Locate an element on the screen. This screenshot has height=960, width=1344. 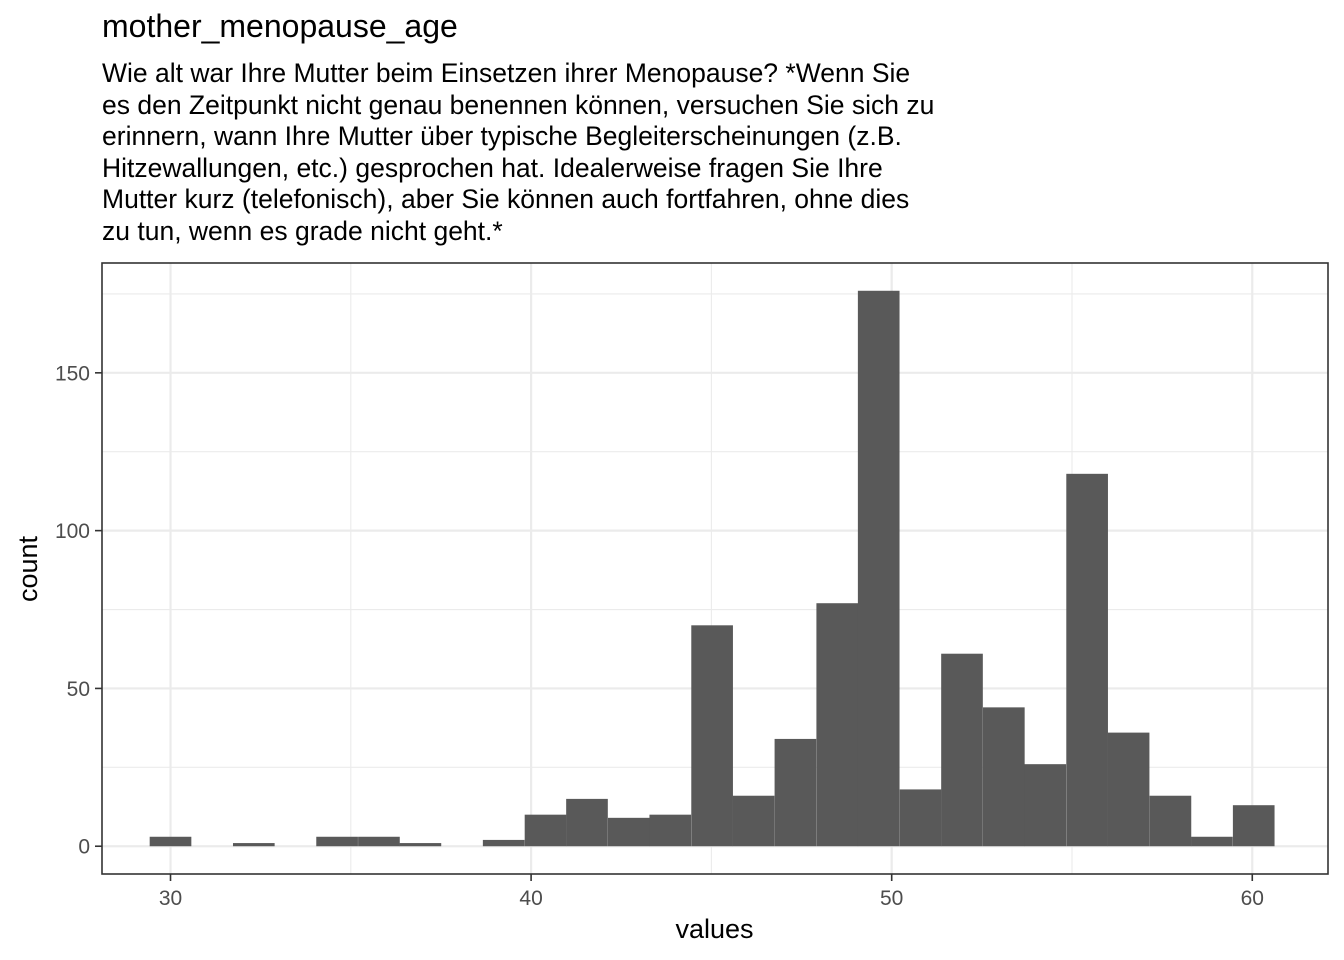
x-axis-title: values is located at coordinates (714, 929).